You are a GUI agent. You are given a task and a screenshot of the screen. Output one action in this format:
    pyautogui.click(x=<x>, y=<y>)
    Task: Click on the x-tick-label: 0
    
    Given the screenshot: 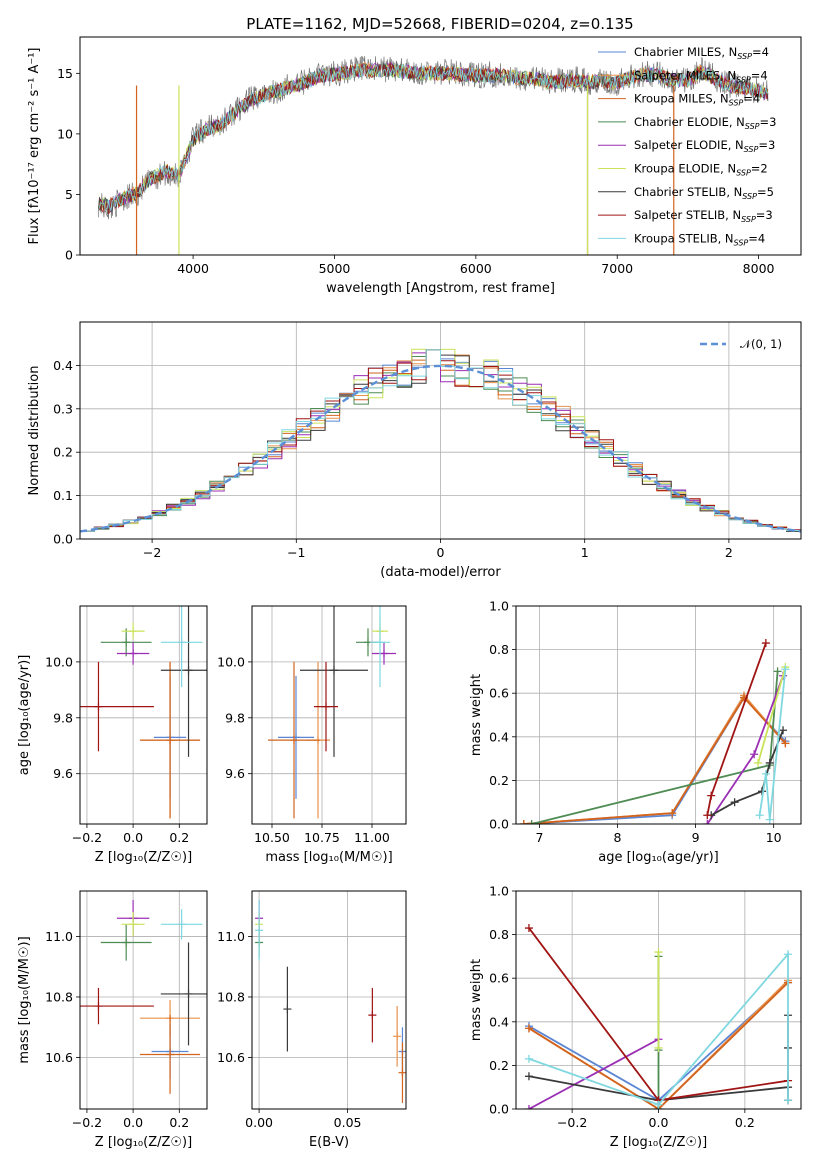 What is the action you would take?
    pyautogui.click(x=441, y=552)
    